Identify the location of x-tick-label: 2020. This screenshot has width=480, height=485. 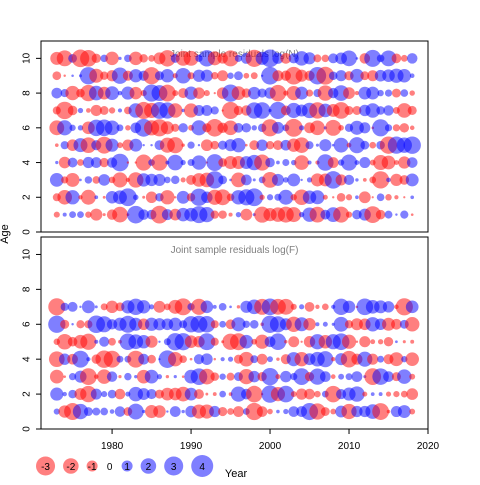
(428, 446).